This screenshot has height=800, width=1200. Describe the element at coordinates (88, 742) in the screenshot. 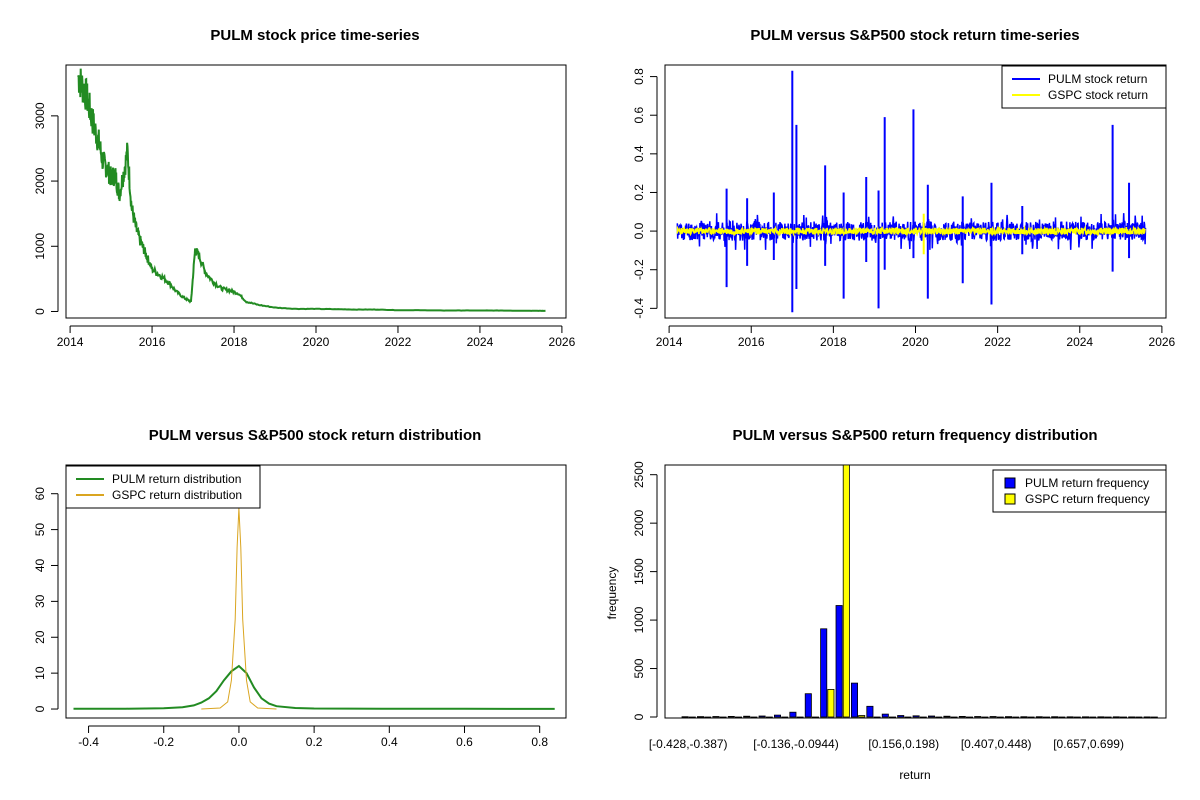

I see `x-tick-label: -0.4` at that location.